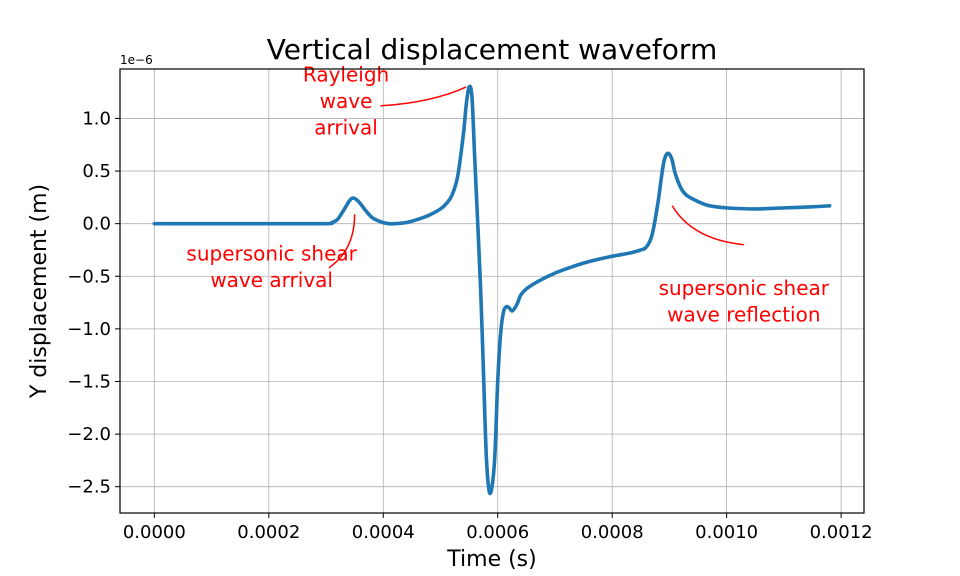 Image resolution: width=960 pixels, height=576 pixels. Describe the element at coordinates (383, 532) in the screenshot. I see `x-tick-label: 0.0004` at that location.